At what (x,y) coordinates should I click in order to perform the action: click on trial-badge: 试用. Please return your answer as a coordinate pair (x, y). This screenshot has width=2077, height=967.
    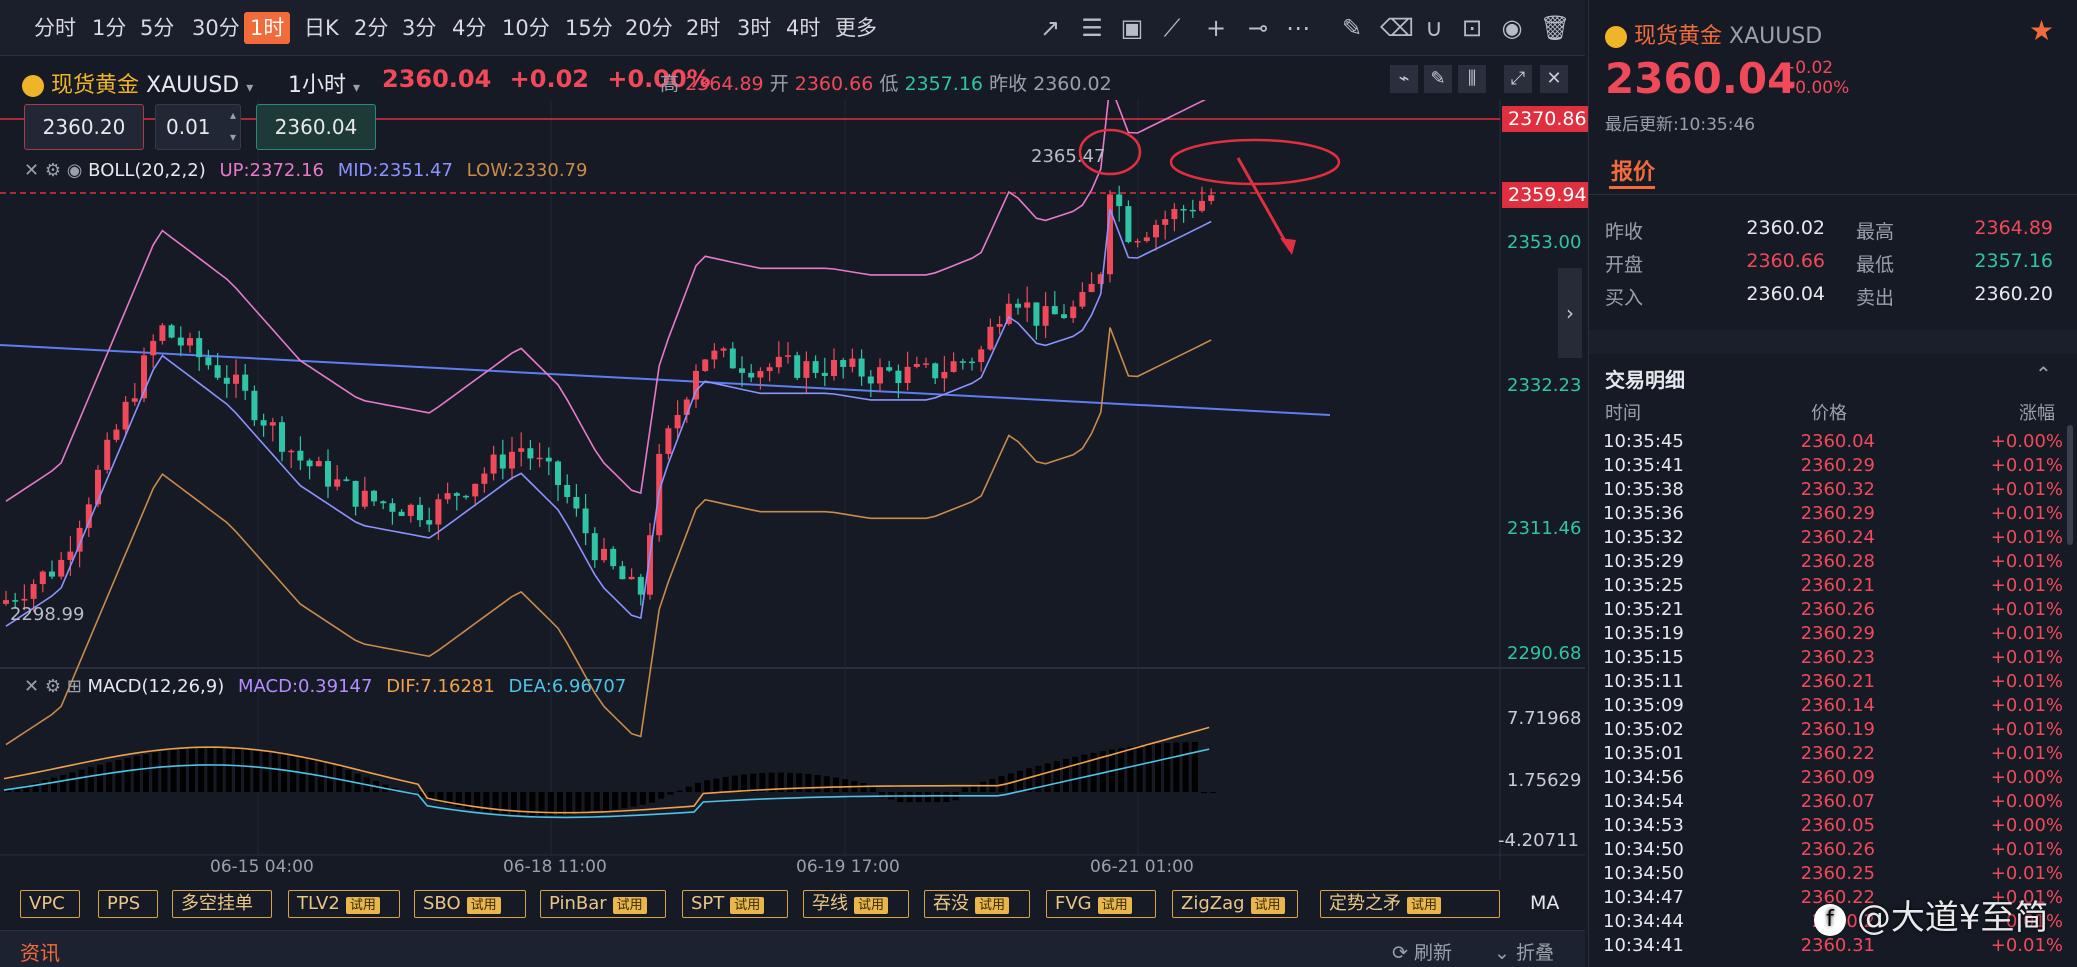
    Looking at the image, I should click on (483, 905).